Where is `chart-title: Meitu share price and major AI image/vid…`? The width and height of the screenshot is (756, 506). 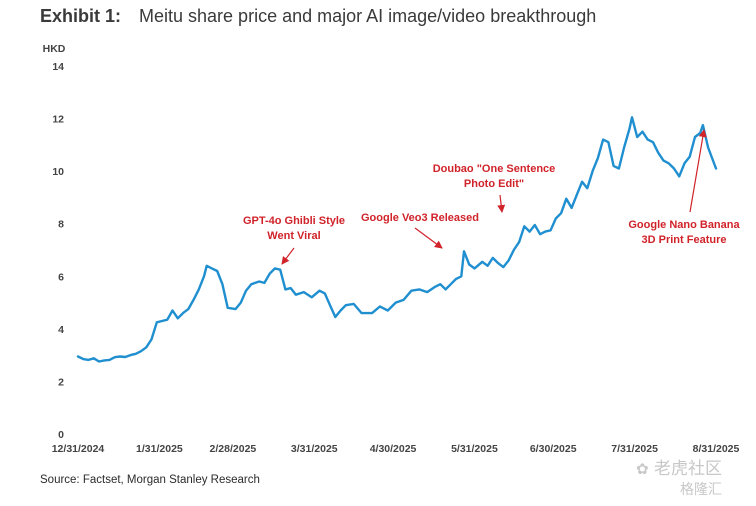 chart-title: Meitu share price and major AI image/vid… is located at coordinates (368, 16).